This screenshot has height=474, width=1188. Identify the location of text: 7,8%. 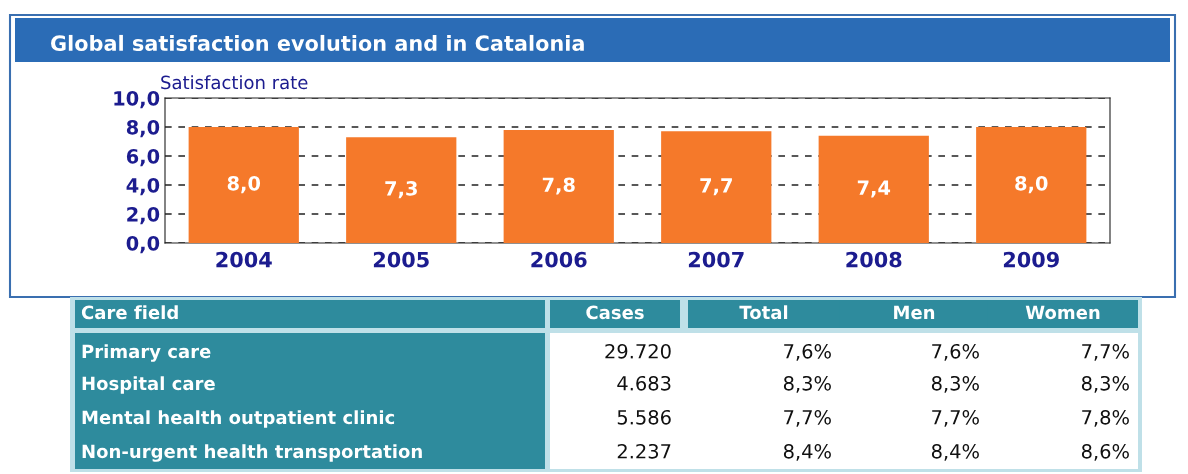
(1105, 418).